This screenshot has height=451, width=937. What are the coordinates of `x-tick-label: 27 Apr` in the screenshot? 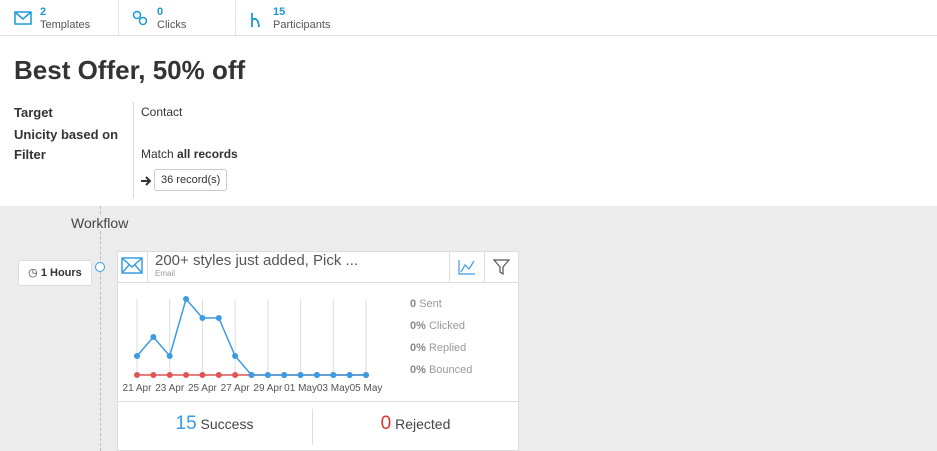 It's located at (236, 388).